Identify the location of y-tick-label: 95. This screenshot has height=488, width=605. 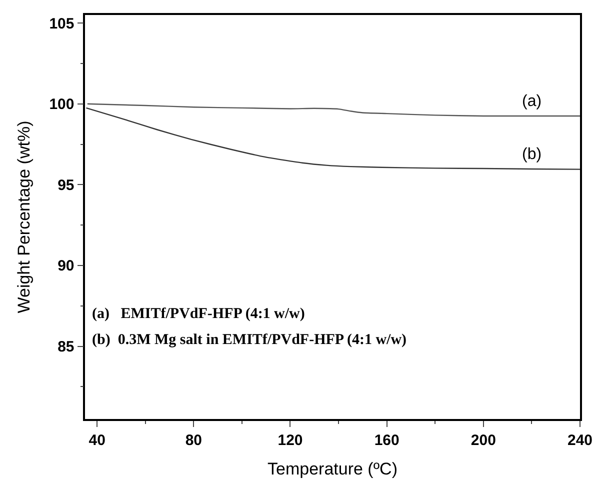
(66, 185).